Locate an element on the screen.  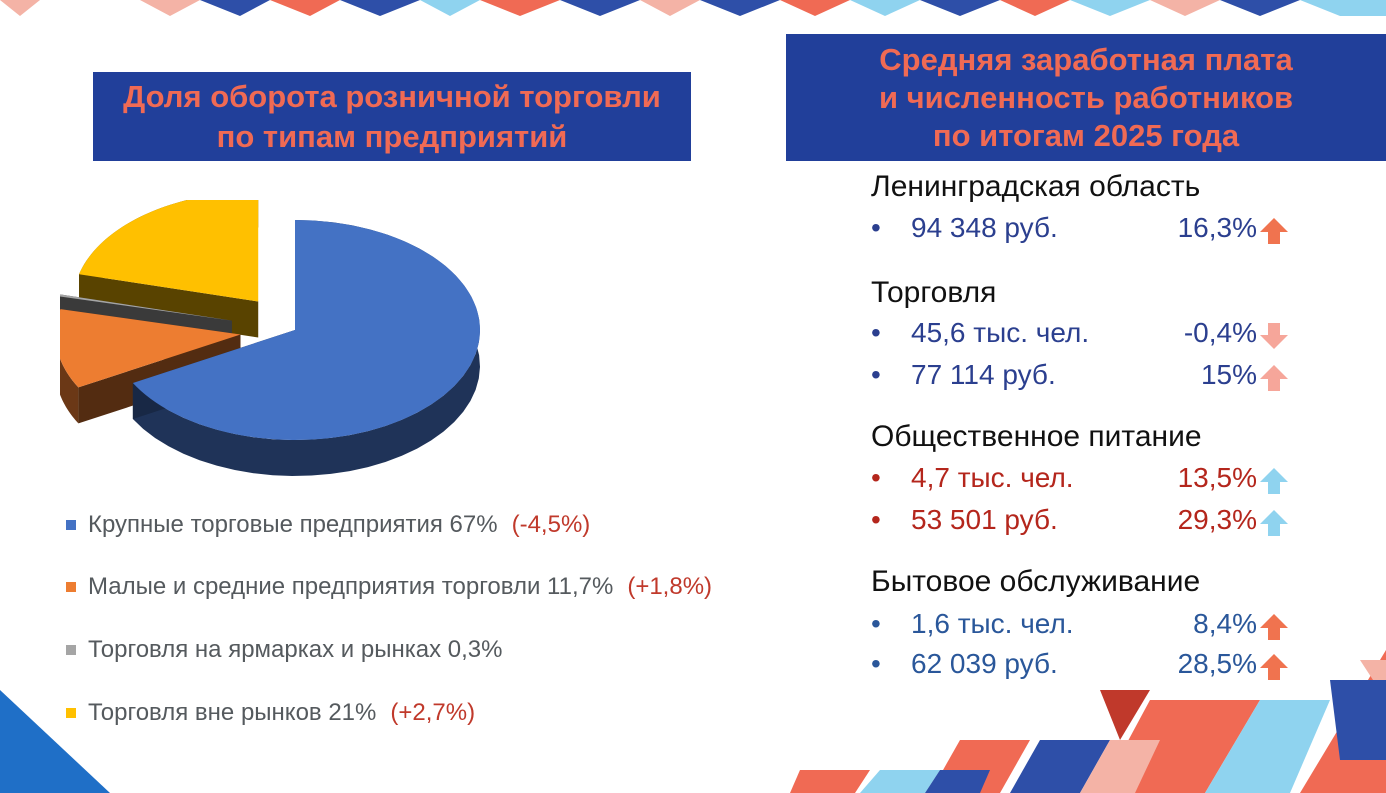
stat-value: 53 501 руб. is located at coordinates (984, 519).